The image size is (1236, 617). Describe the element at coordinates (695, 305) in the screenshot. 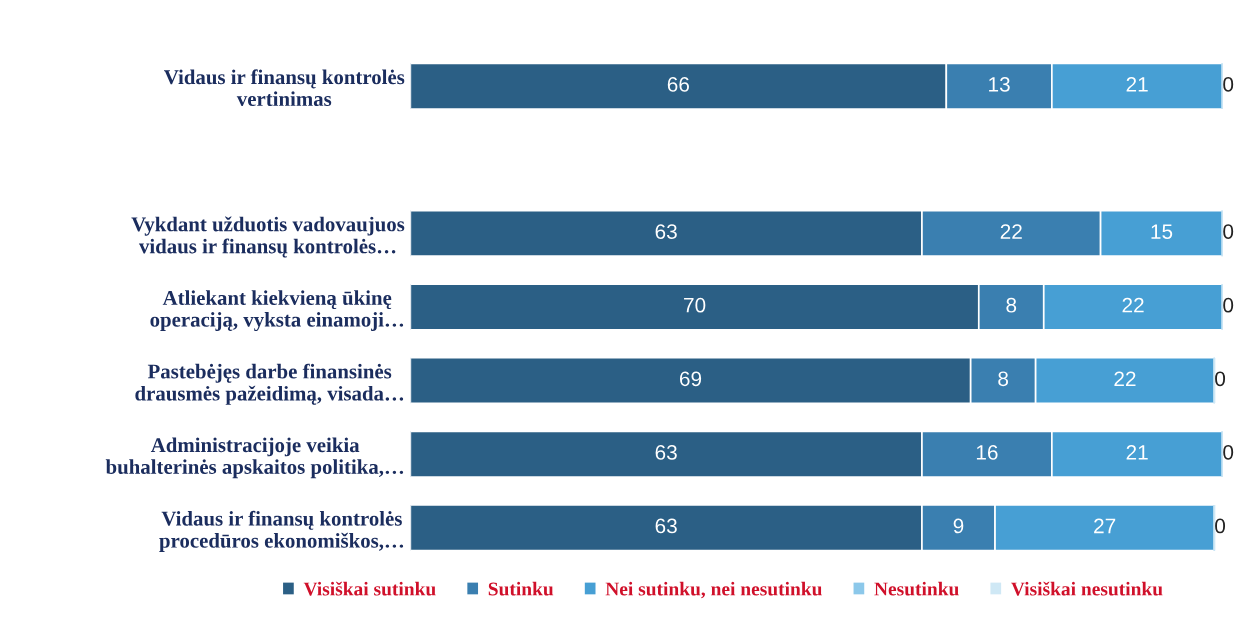

I see `data-label: 70` at that location.